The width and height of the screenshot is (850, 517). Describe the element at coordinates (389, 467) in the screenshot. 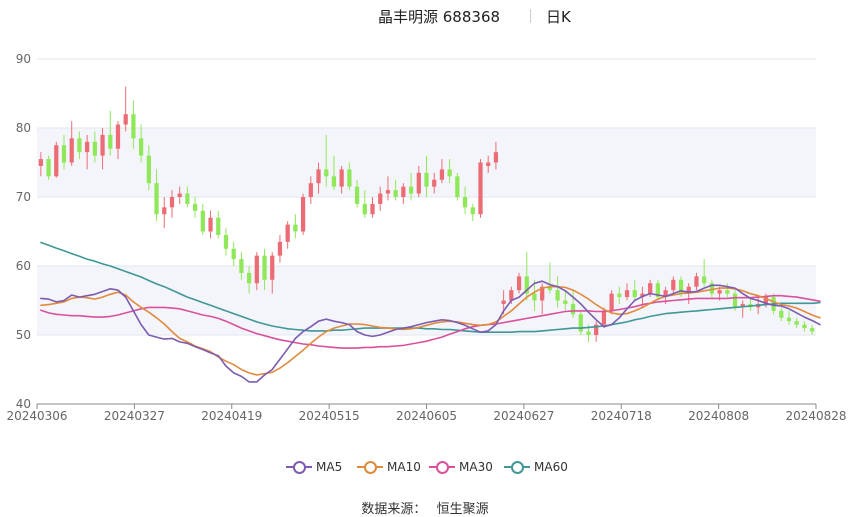

I see `legend-item-ma10: MA10` at that location.